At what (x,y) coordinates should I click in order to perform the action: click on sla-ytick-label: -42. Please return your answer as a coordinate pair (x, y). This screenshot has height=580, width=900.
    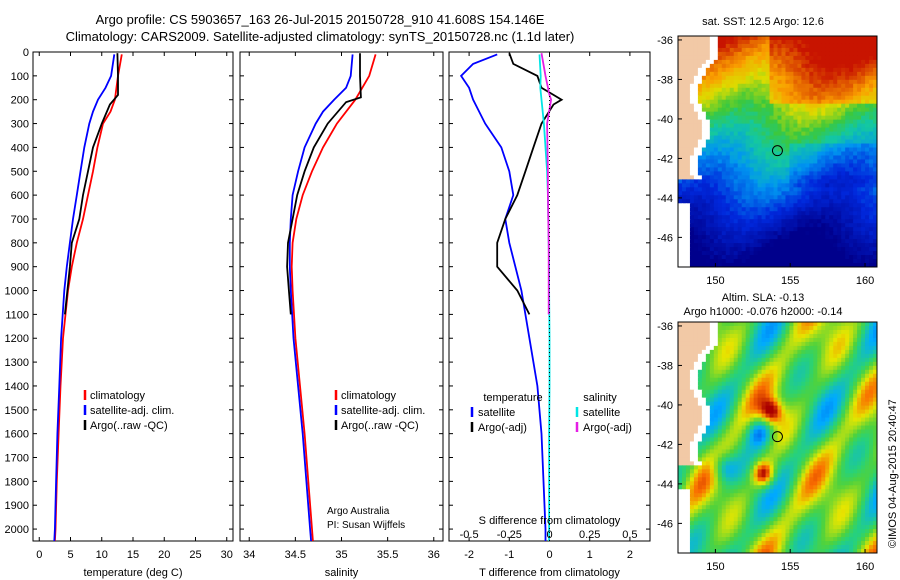
    Looking at the image, I should click on (665, 445).